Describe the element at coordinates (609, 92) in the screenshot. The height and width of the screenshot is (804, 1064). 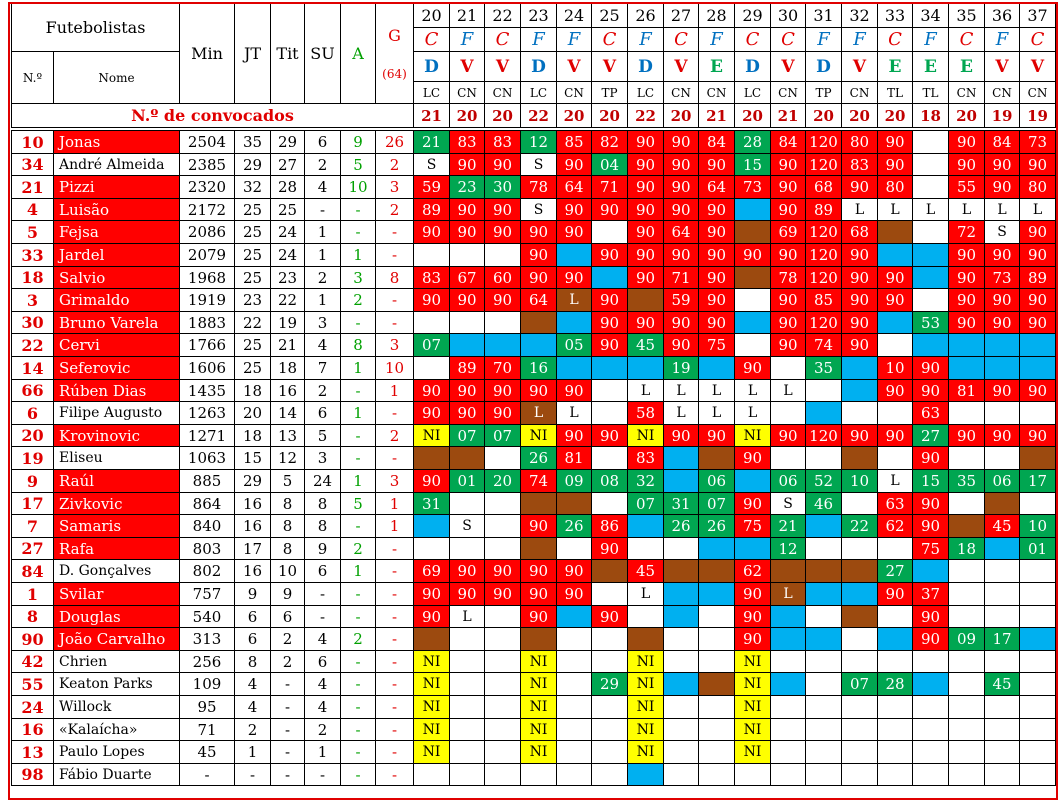
I see `competition-5: TP` at that location.